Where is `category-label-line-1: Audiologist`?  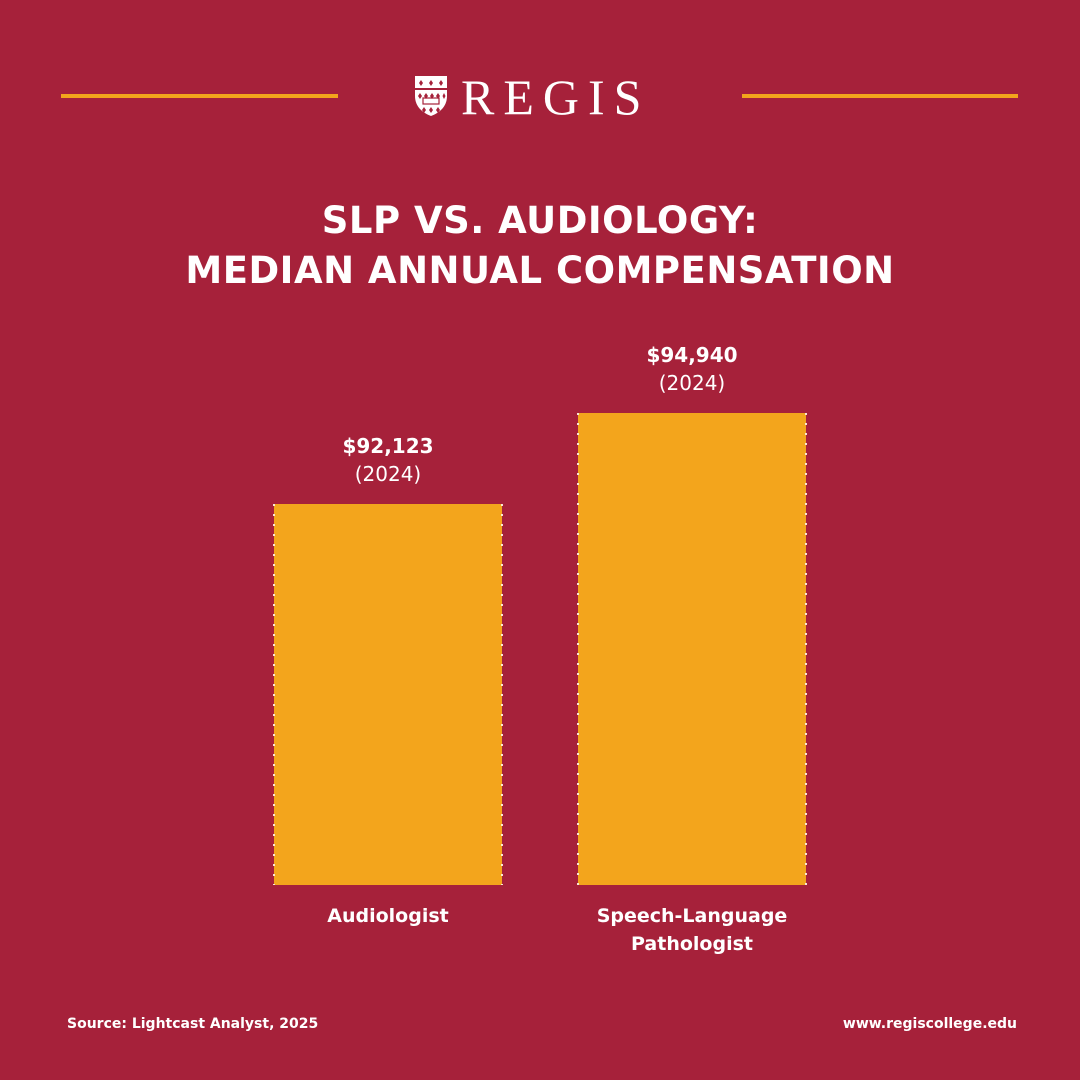
category-label-line-1: Audiologist is located at coordinates (388, 916).